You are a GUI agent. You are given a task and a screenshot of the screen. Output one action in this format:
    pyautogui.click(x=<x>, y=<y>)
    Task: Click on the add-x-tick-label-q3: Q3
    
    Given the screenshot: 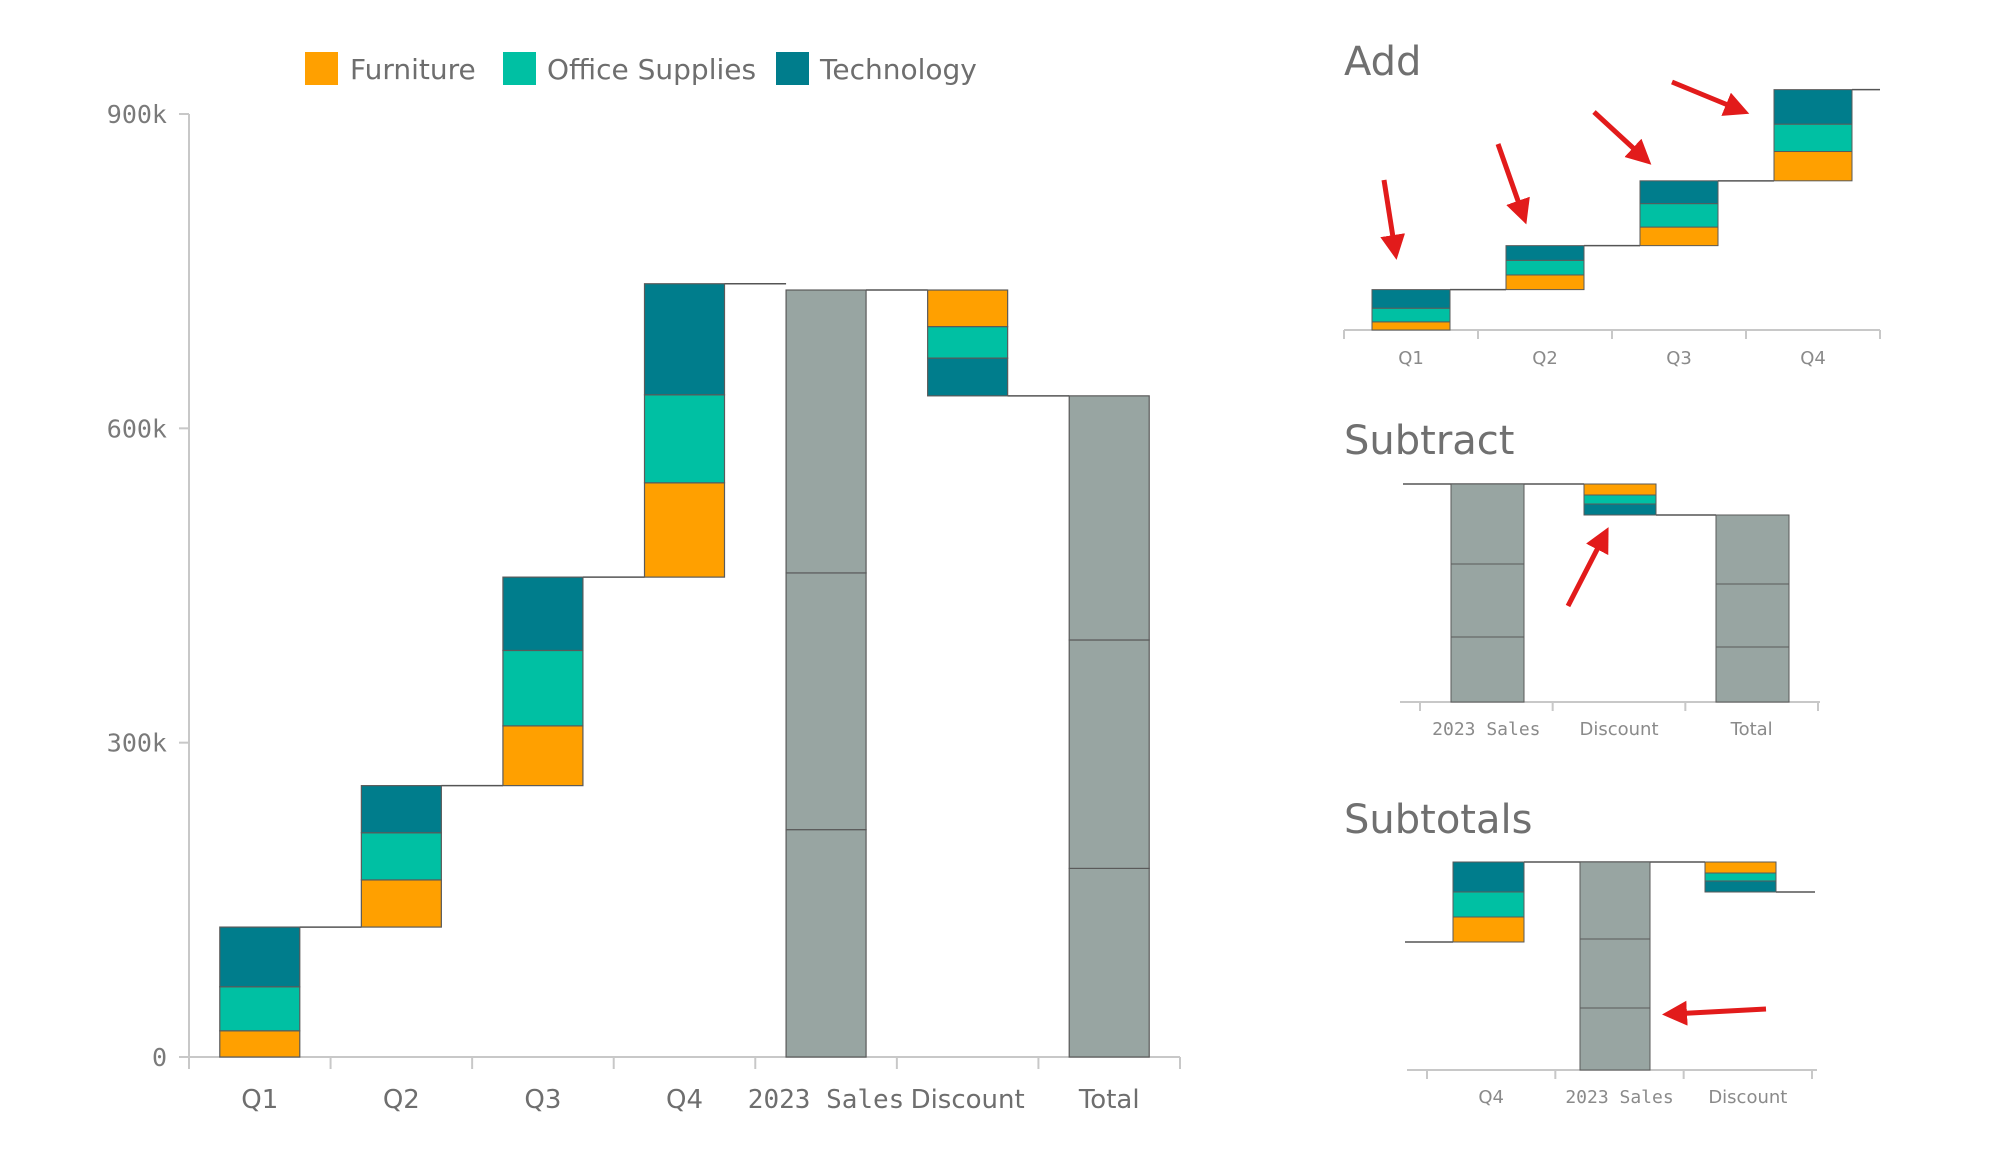 What is the action you would take?
    pyautogui.click(x=1679, y=358)
    